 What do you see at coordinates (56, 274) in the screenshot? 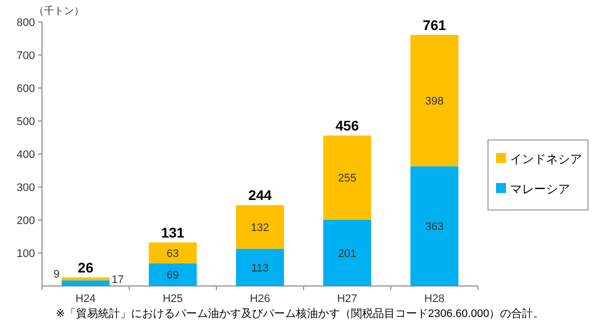
I see `data-label: 9` at bounding box center [56, 274].